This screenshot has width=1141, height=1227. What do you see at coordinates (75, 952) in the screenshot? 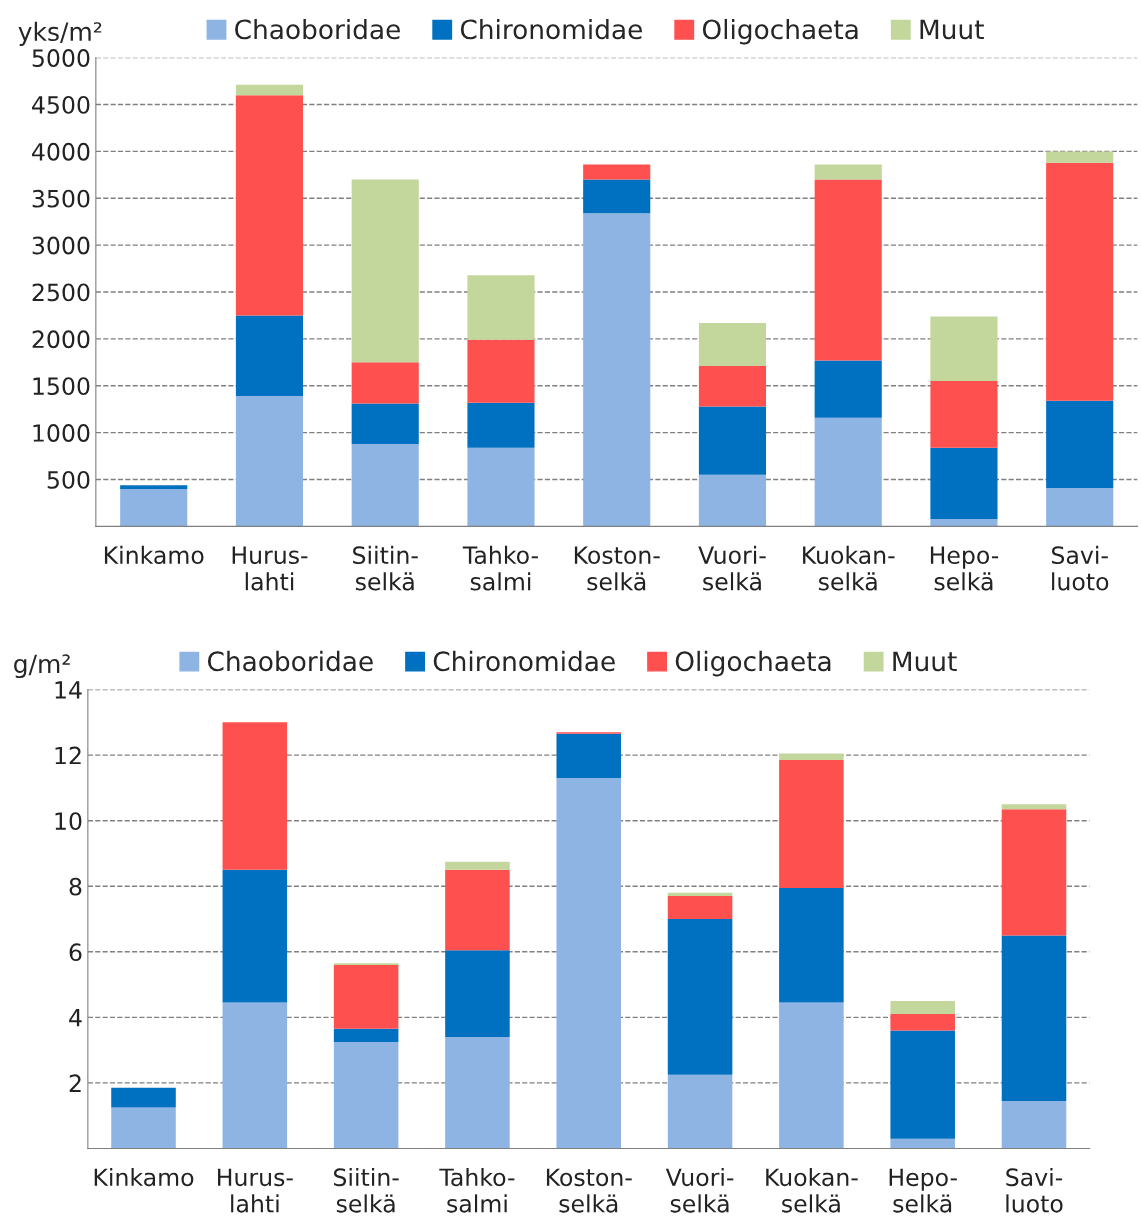
I see `y-tick-label: 6` at bounding box center [75, 952].